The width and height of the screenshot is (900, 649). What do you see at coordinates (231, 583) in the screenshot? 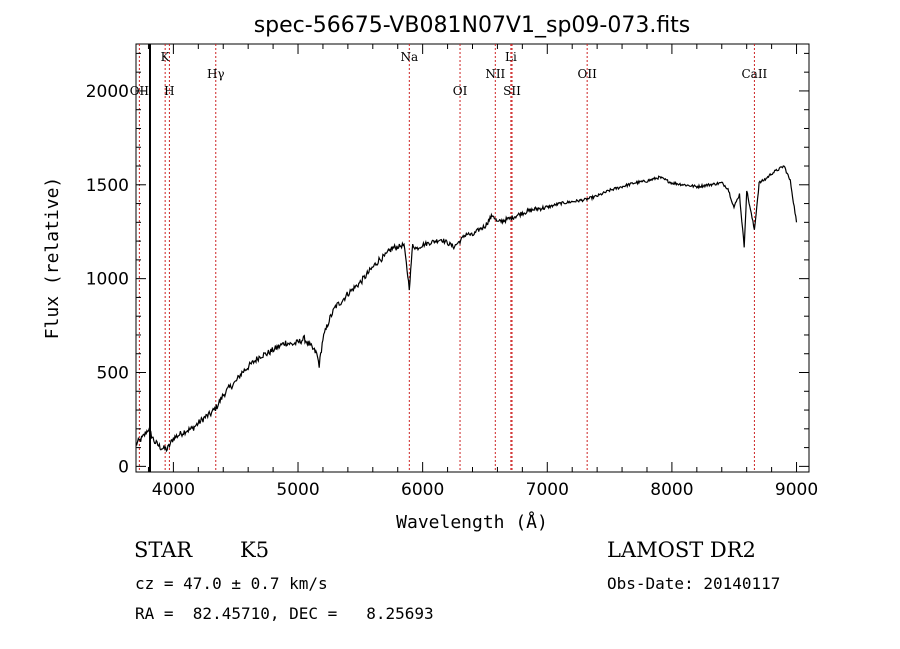
I see `redshift-readout: cz = 47.0 ± 0.7 km/s` at bounding box center [231, 583].